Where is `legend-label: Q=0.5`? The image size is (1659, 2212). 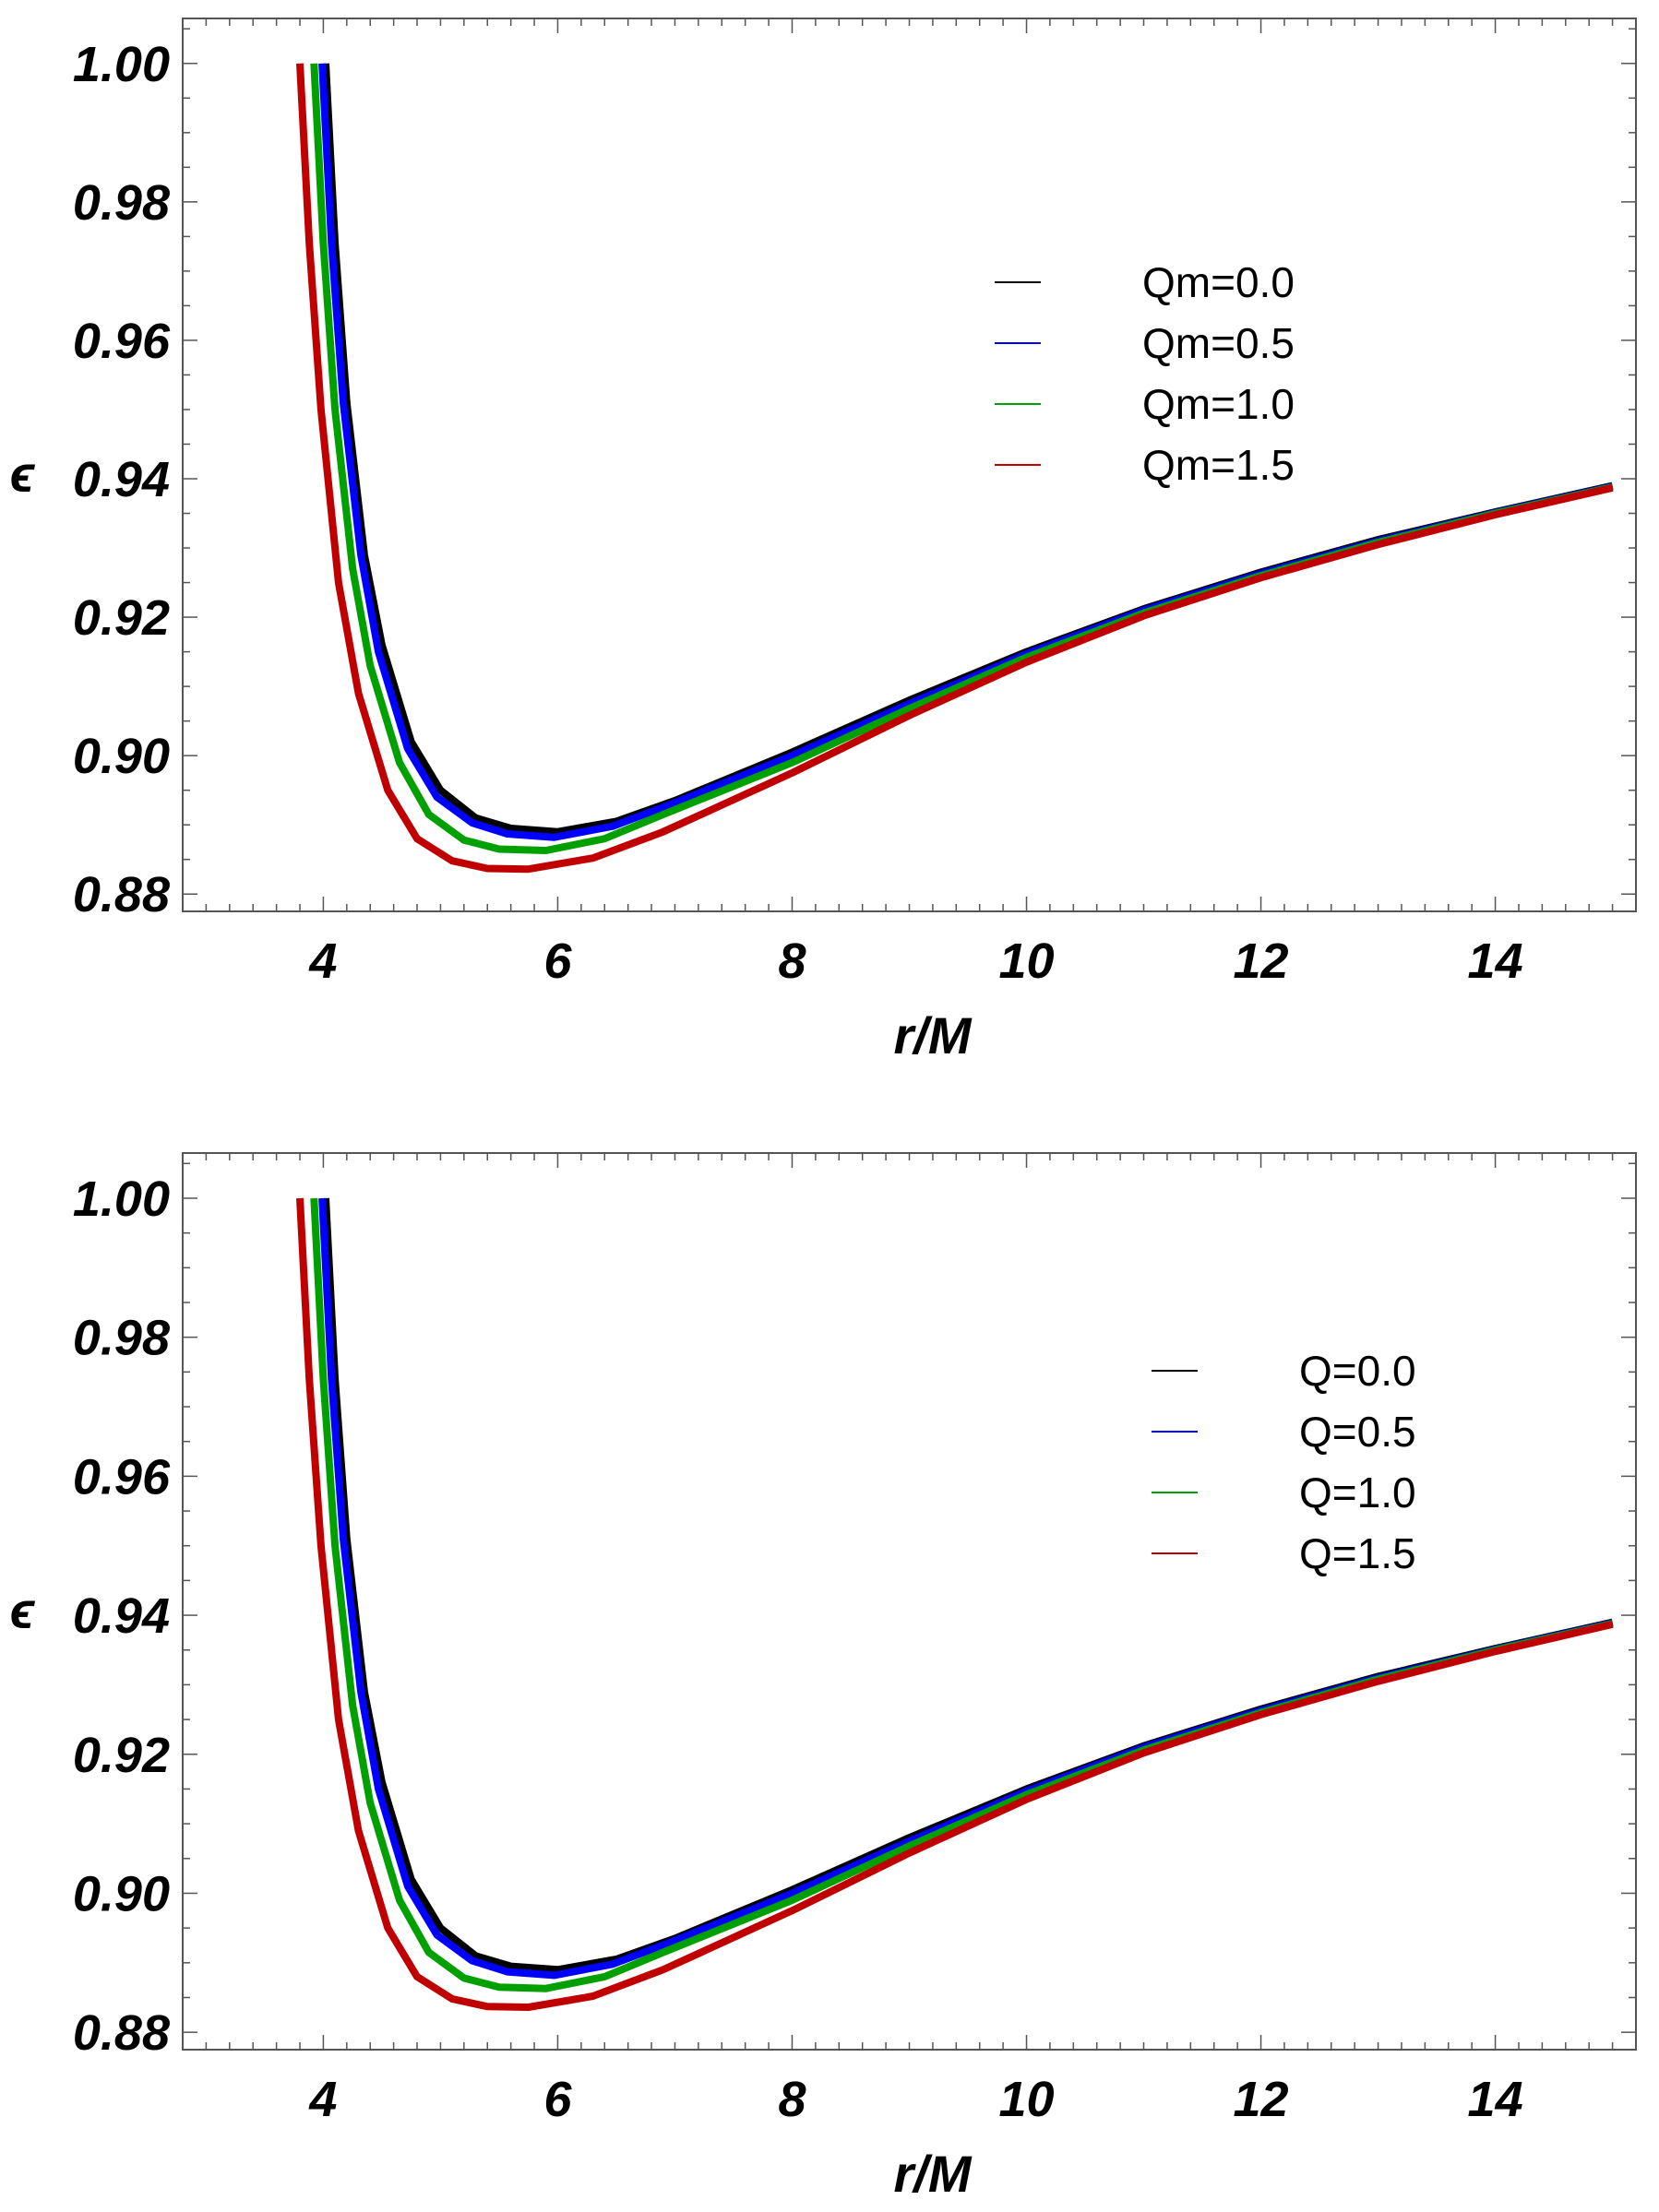 legend-label: Q=0.5 is located at coordinates (1357, 1432).